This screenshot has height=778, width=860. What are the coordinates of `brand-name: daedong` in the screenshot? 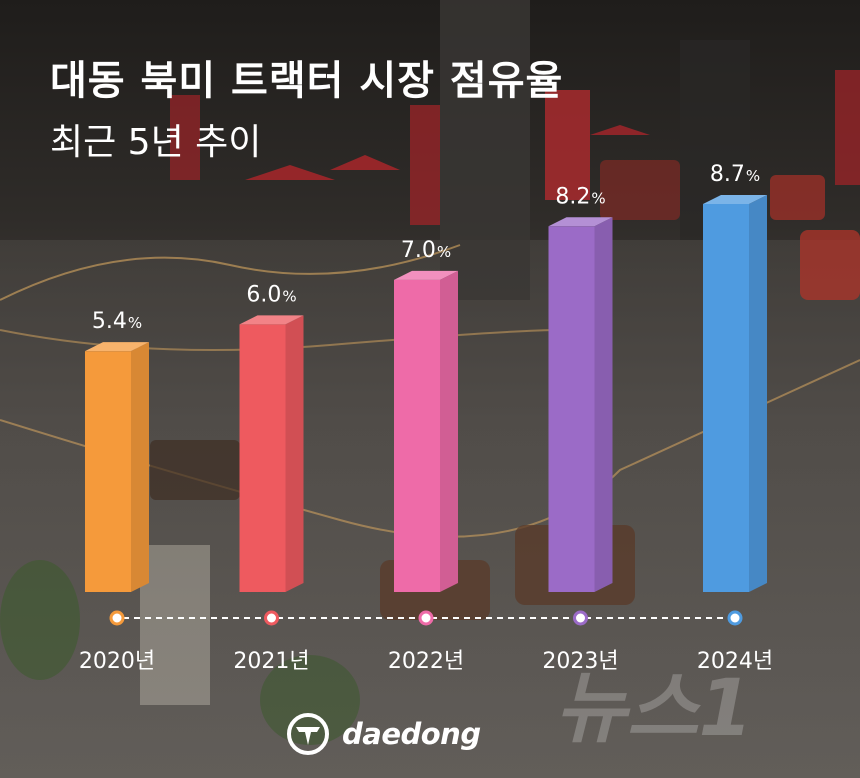 It's located at (411, 734).